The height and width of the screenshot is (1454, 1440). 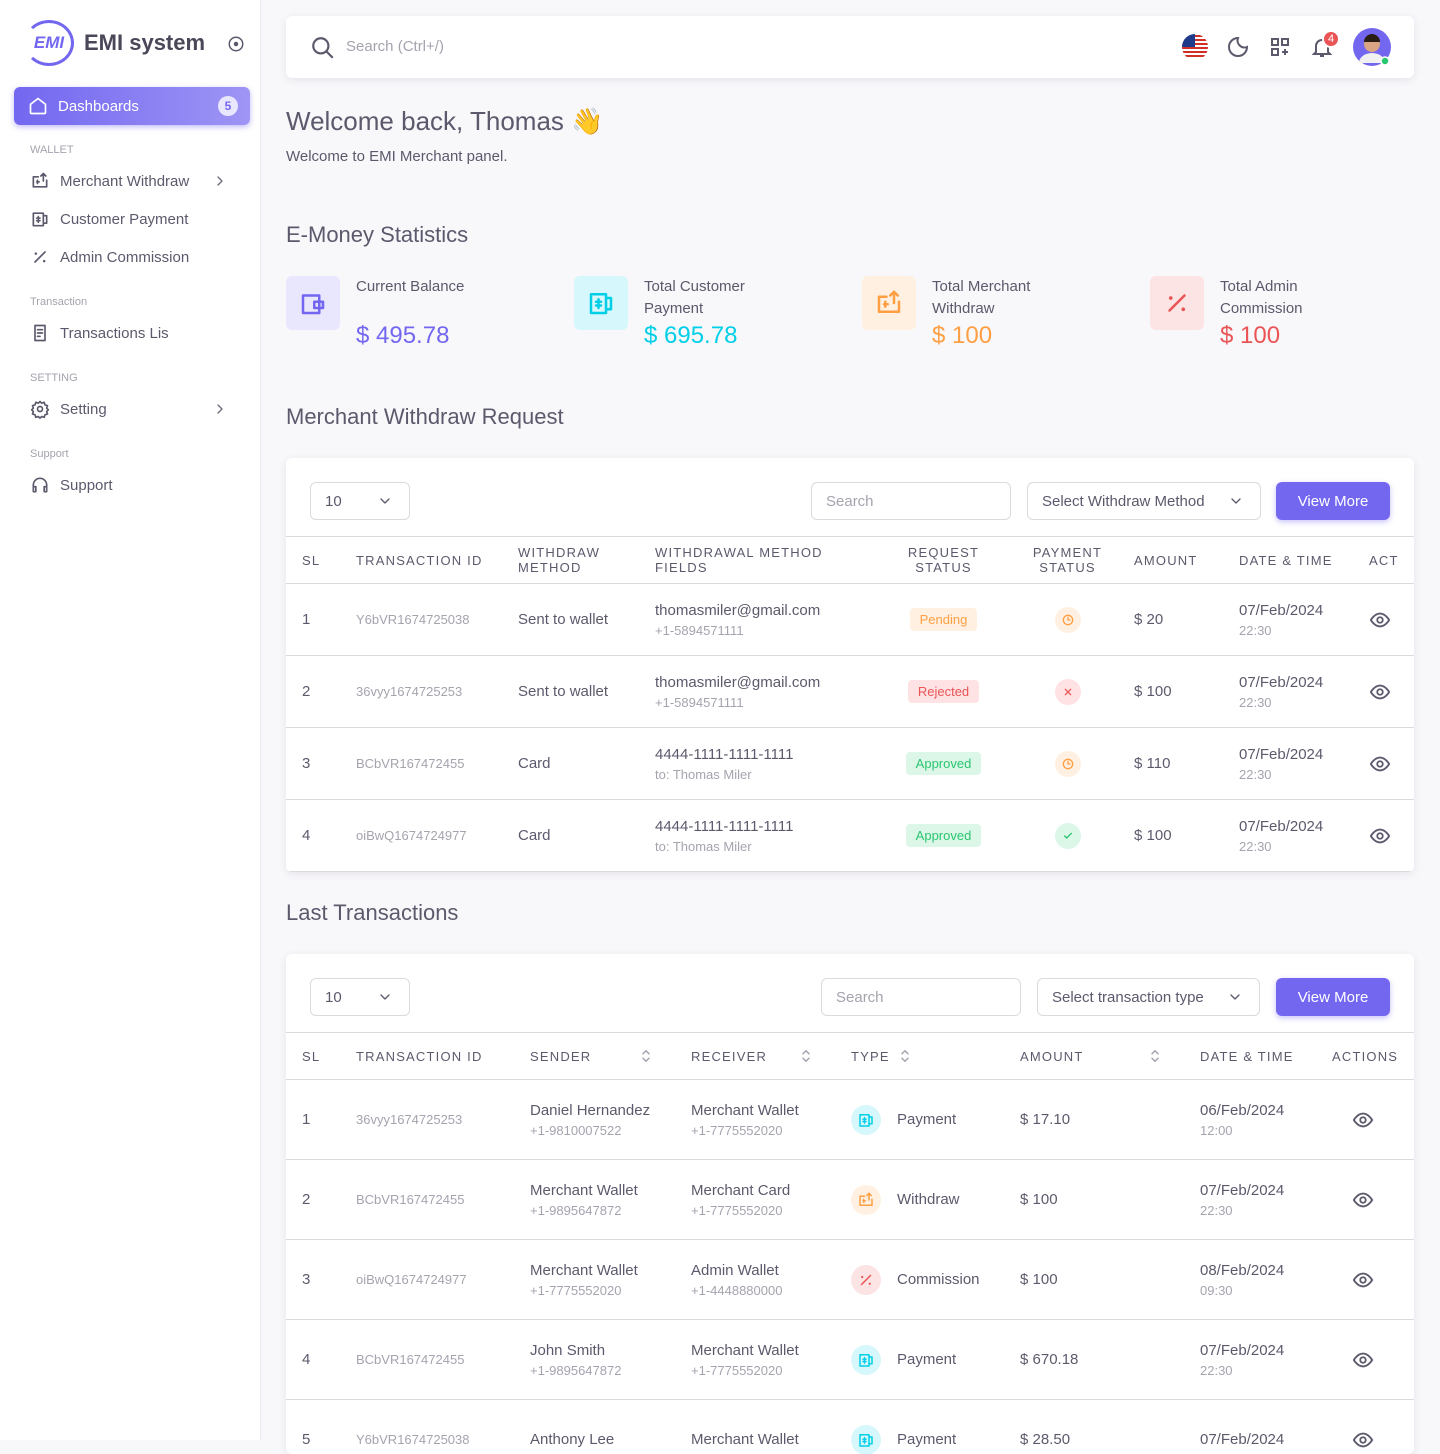 What do you see at coordinates (610, 1270) in the screenshot?
I see `sender-name: Merchant Wallet` at bounding box center [610, 1270].